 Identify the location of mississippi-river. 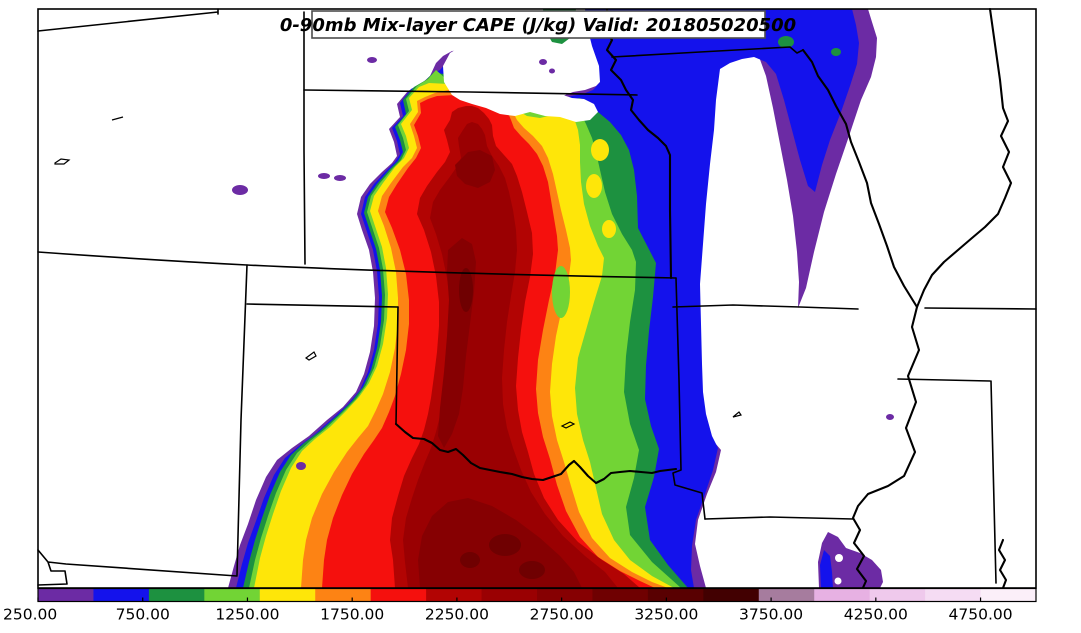
(861, 320).